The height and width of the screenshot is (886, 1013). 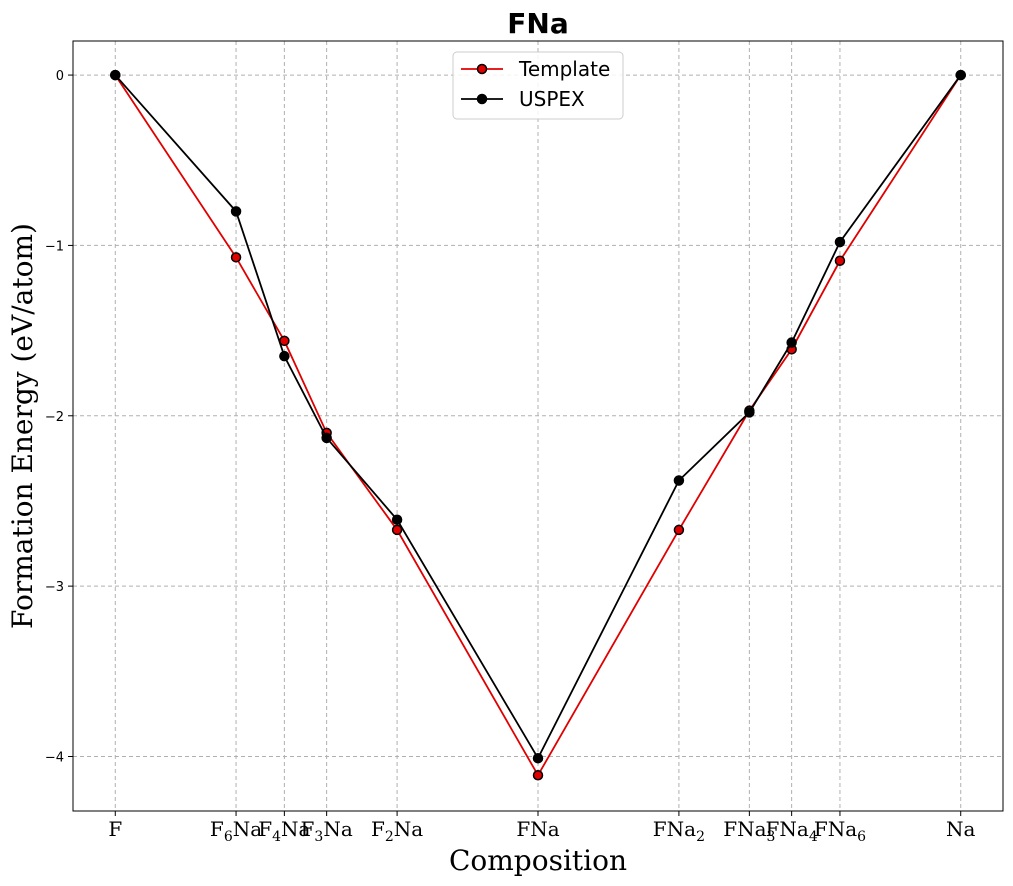 I want to click on x-tick-label: FNa2, so click(x=679, y=831).